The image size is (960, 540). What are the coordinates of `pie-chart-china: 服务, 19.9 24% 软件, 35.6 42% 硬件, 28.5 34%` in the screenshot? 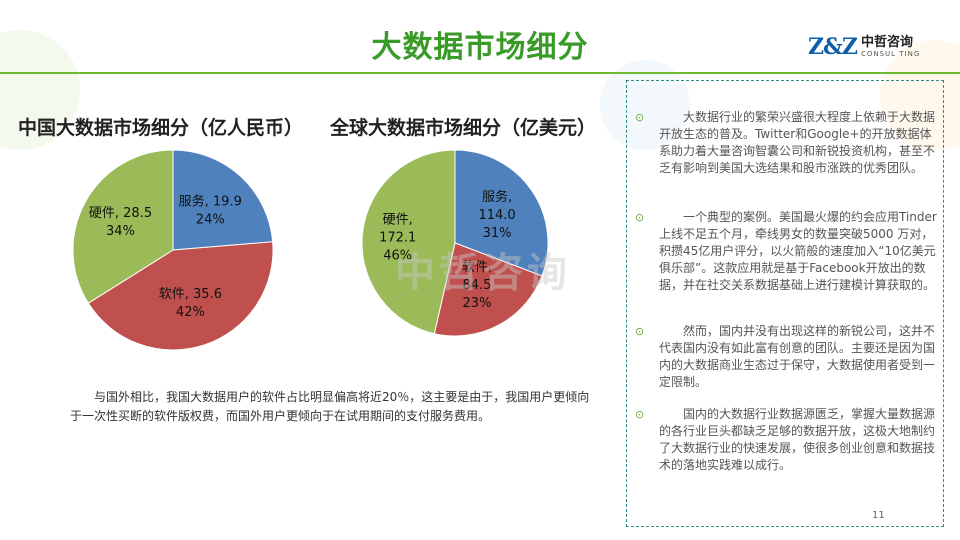 It's located at (173, 250).